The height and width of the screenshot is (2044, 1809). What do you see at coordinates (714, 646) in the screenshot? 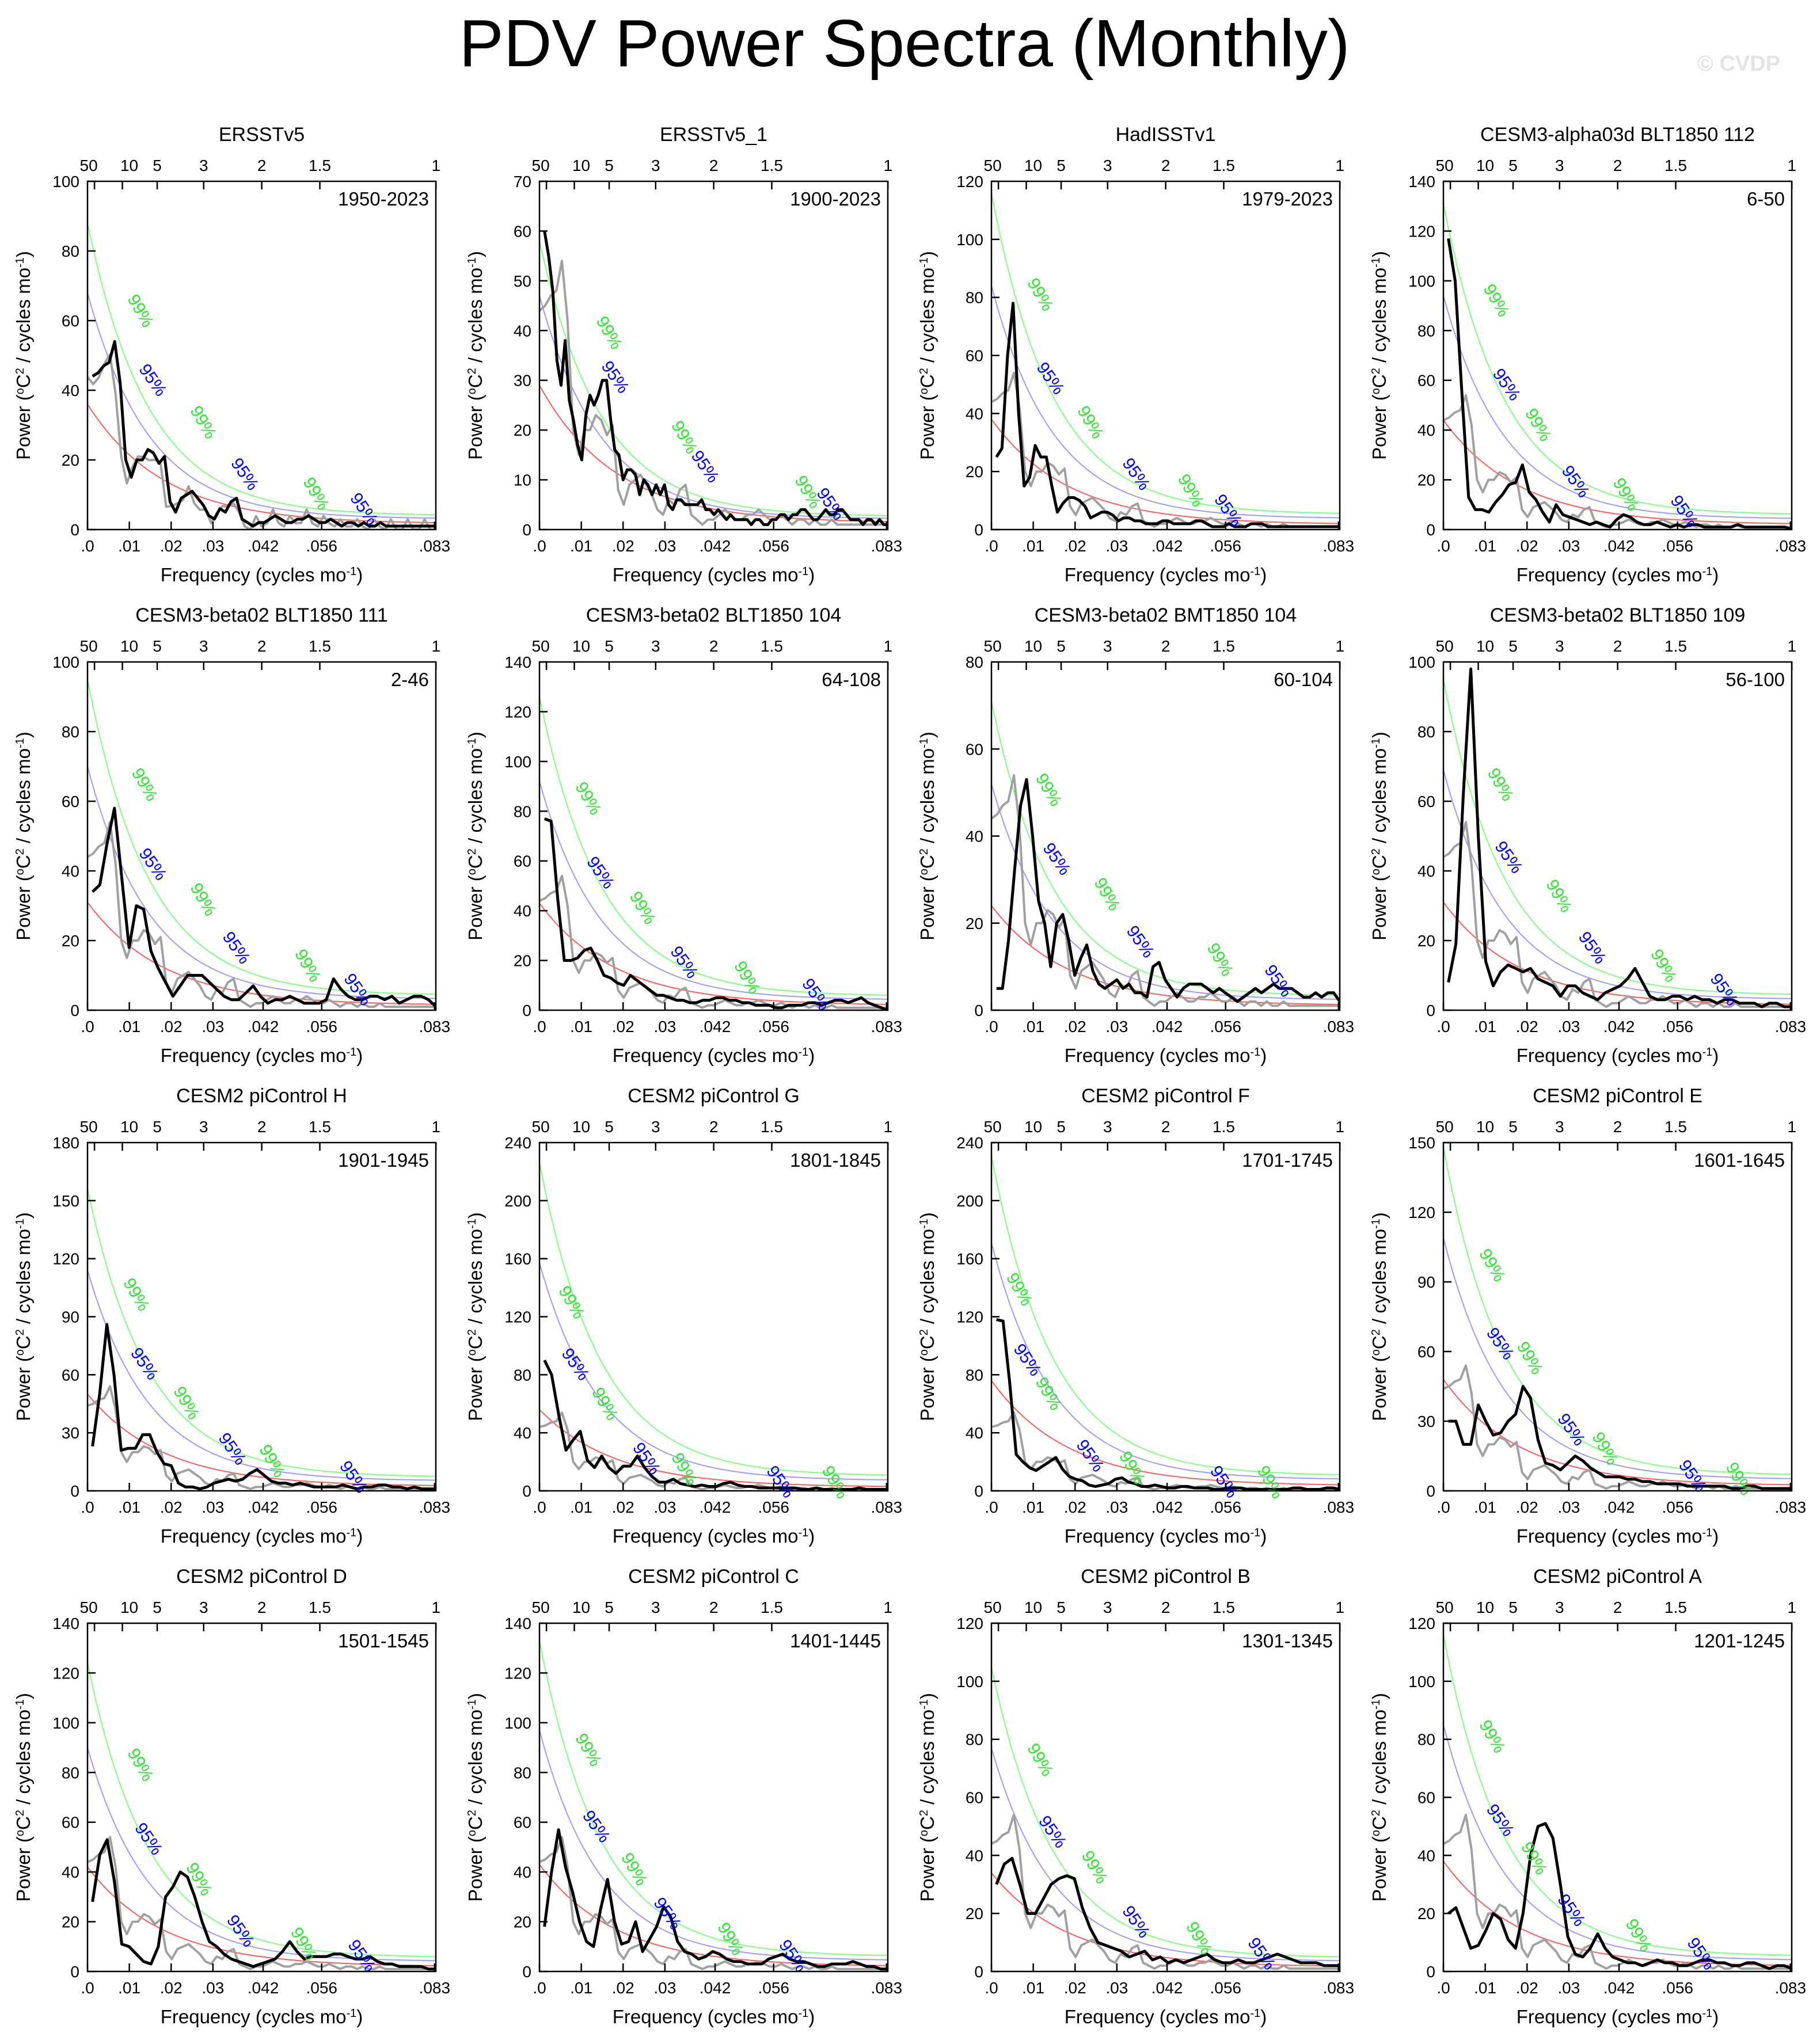
I see `period-tick-label: 2` at bounding box center [714, 646].